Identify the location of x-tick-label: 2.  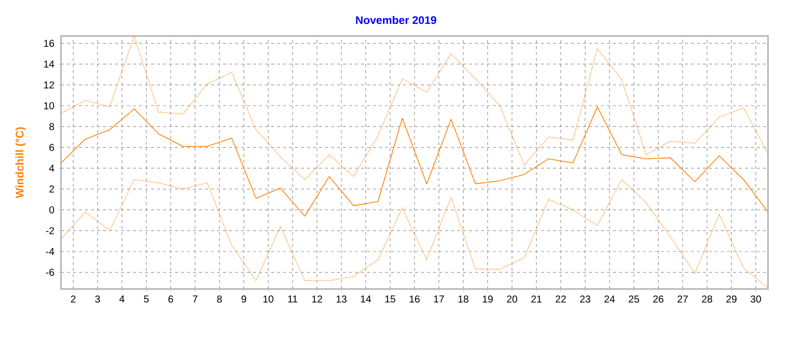
(73, 299).